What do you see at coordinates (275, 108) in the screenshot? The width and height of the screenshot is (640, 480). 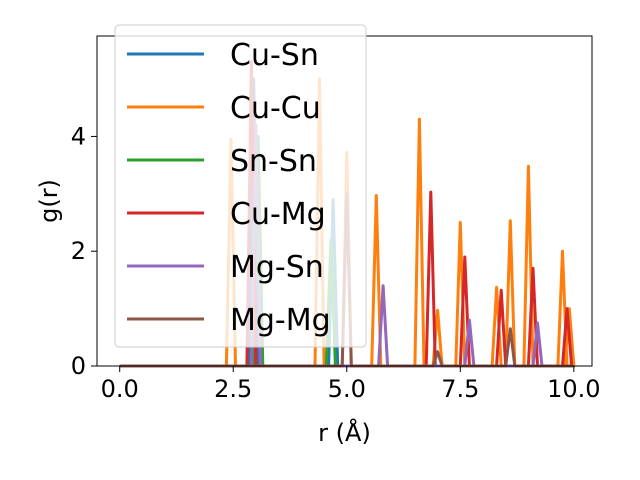 I see `legend-label-cu-cu: Cu-Cu` at bounding box center [275, 108].